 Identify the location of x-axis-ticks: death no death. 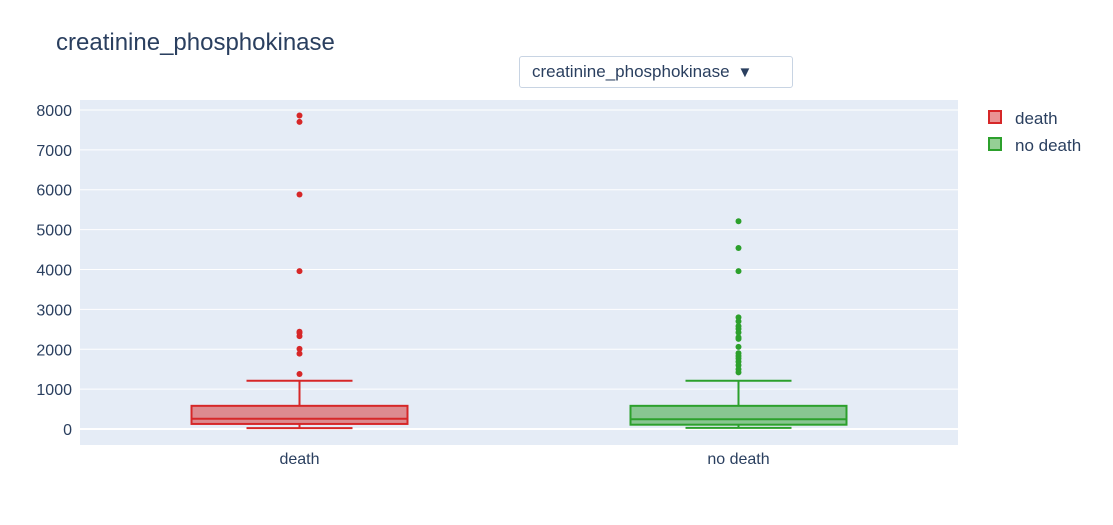
(524, 459).